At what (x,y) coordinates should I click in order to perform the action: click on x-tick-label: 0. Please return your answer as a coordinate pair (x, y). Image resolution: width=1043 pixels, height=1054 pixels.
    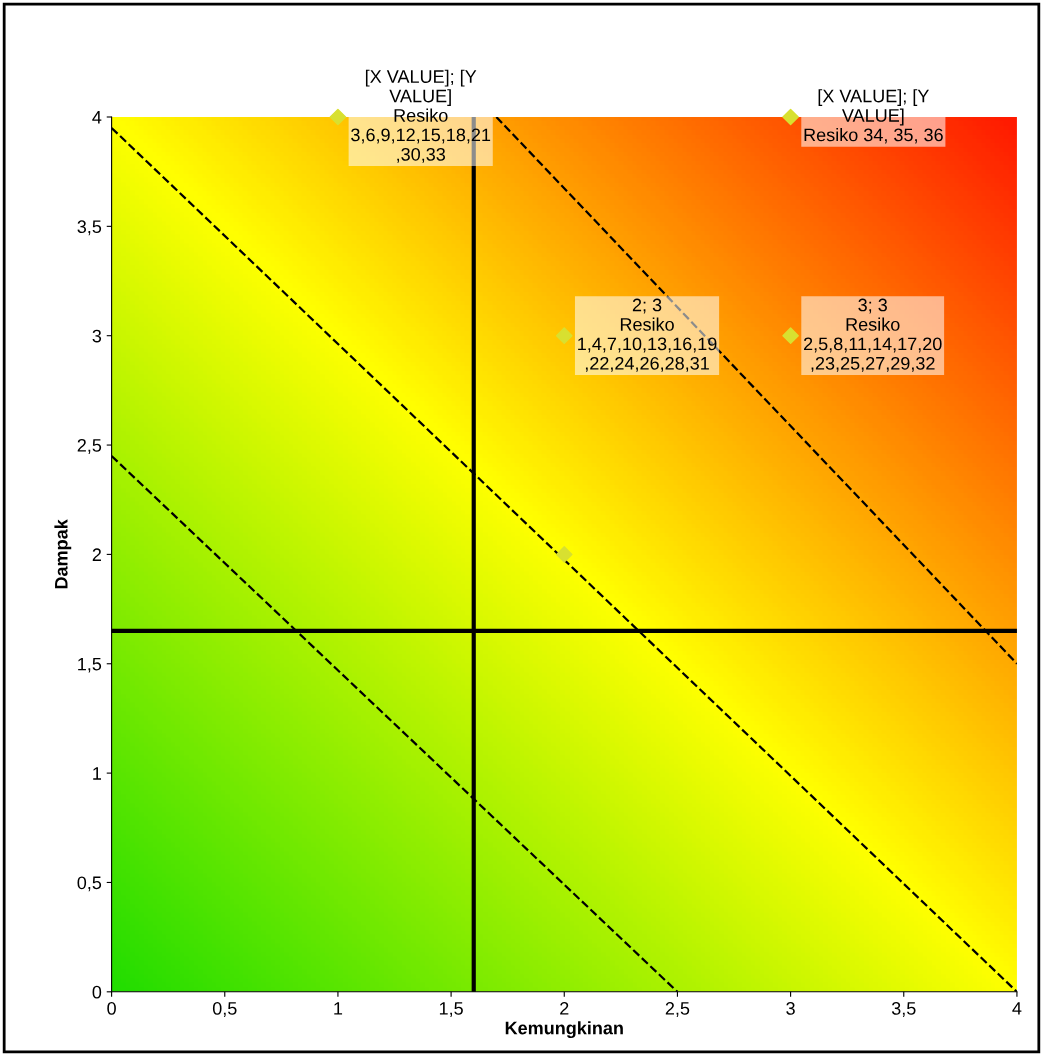
    Looking at the image, I should click on (111, 1008).